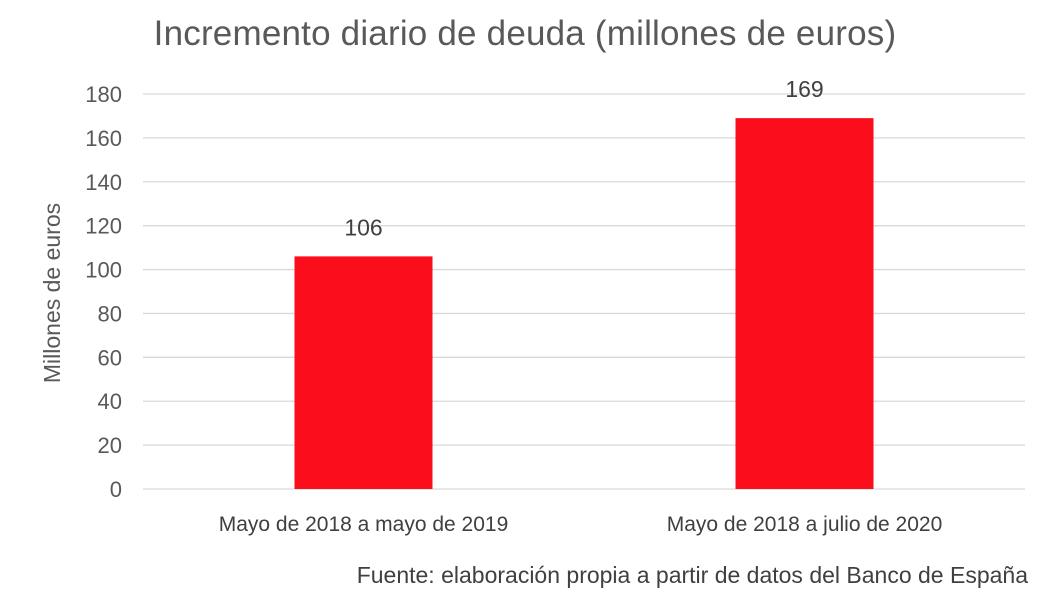 This screenshot has height=612, width=1050. Describe the element at coordinates (805, 524) in the screenshot. I see `x-category-label: Mayo de 2018 a julio de 2020` at that location.